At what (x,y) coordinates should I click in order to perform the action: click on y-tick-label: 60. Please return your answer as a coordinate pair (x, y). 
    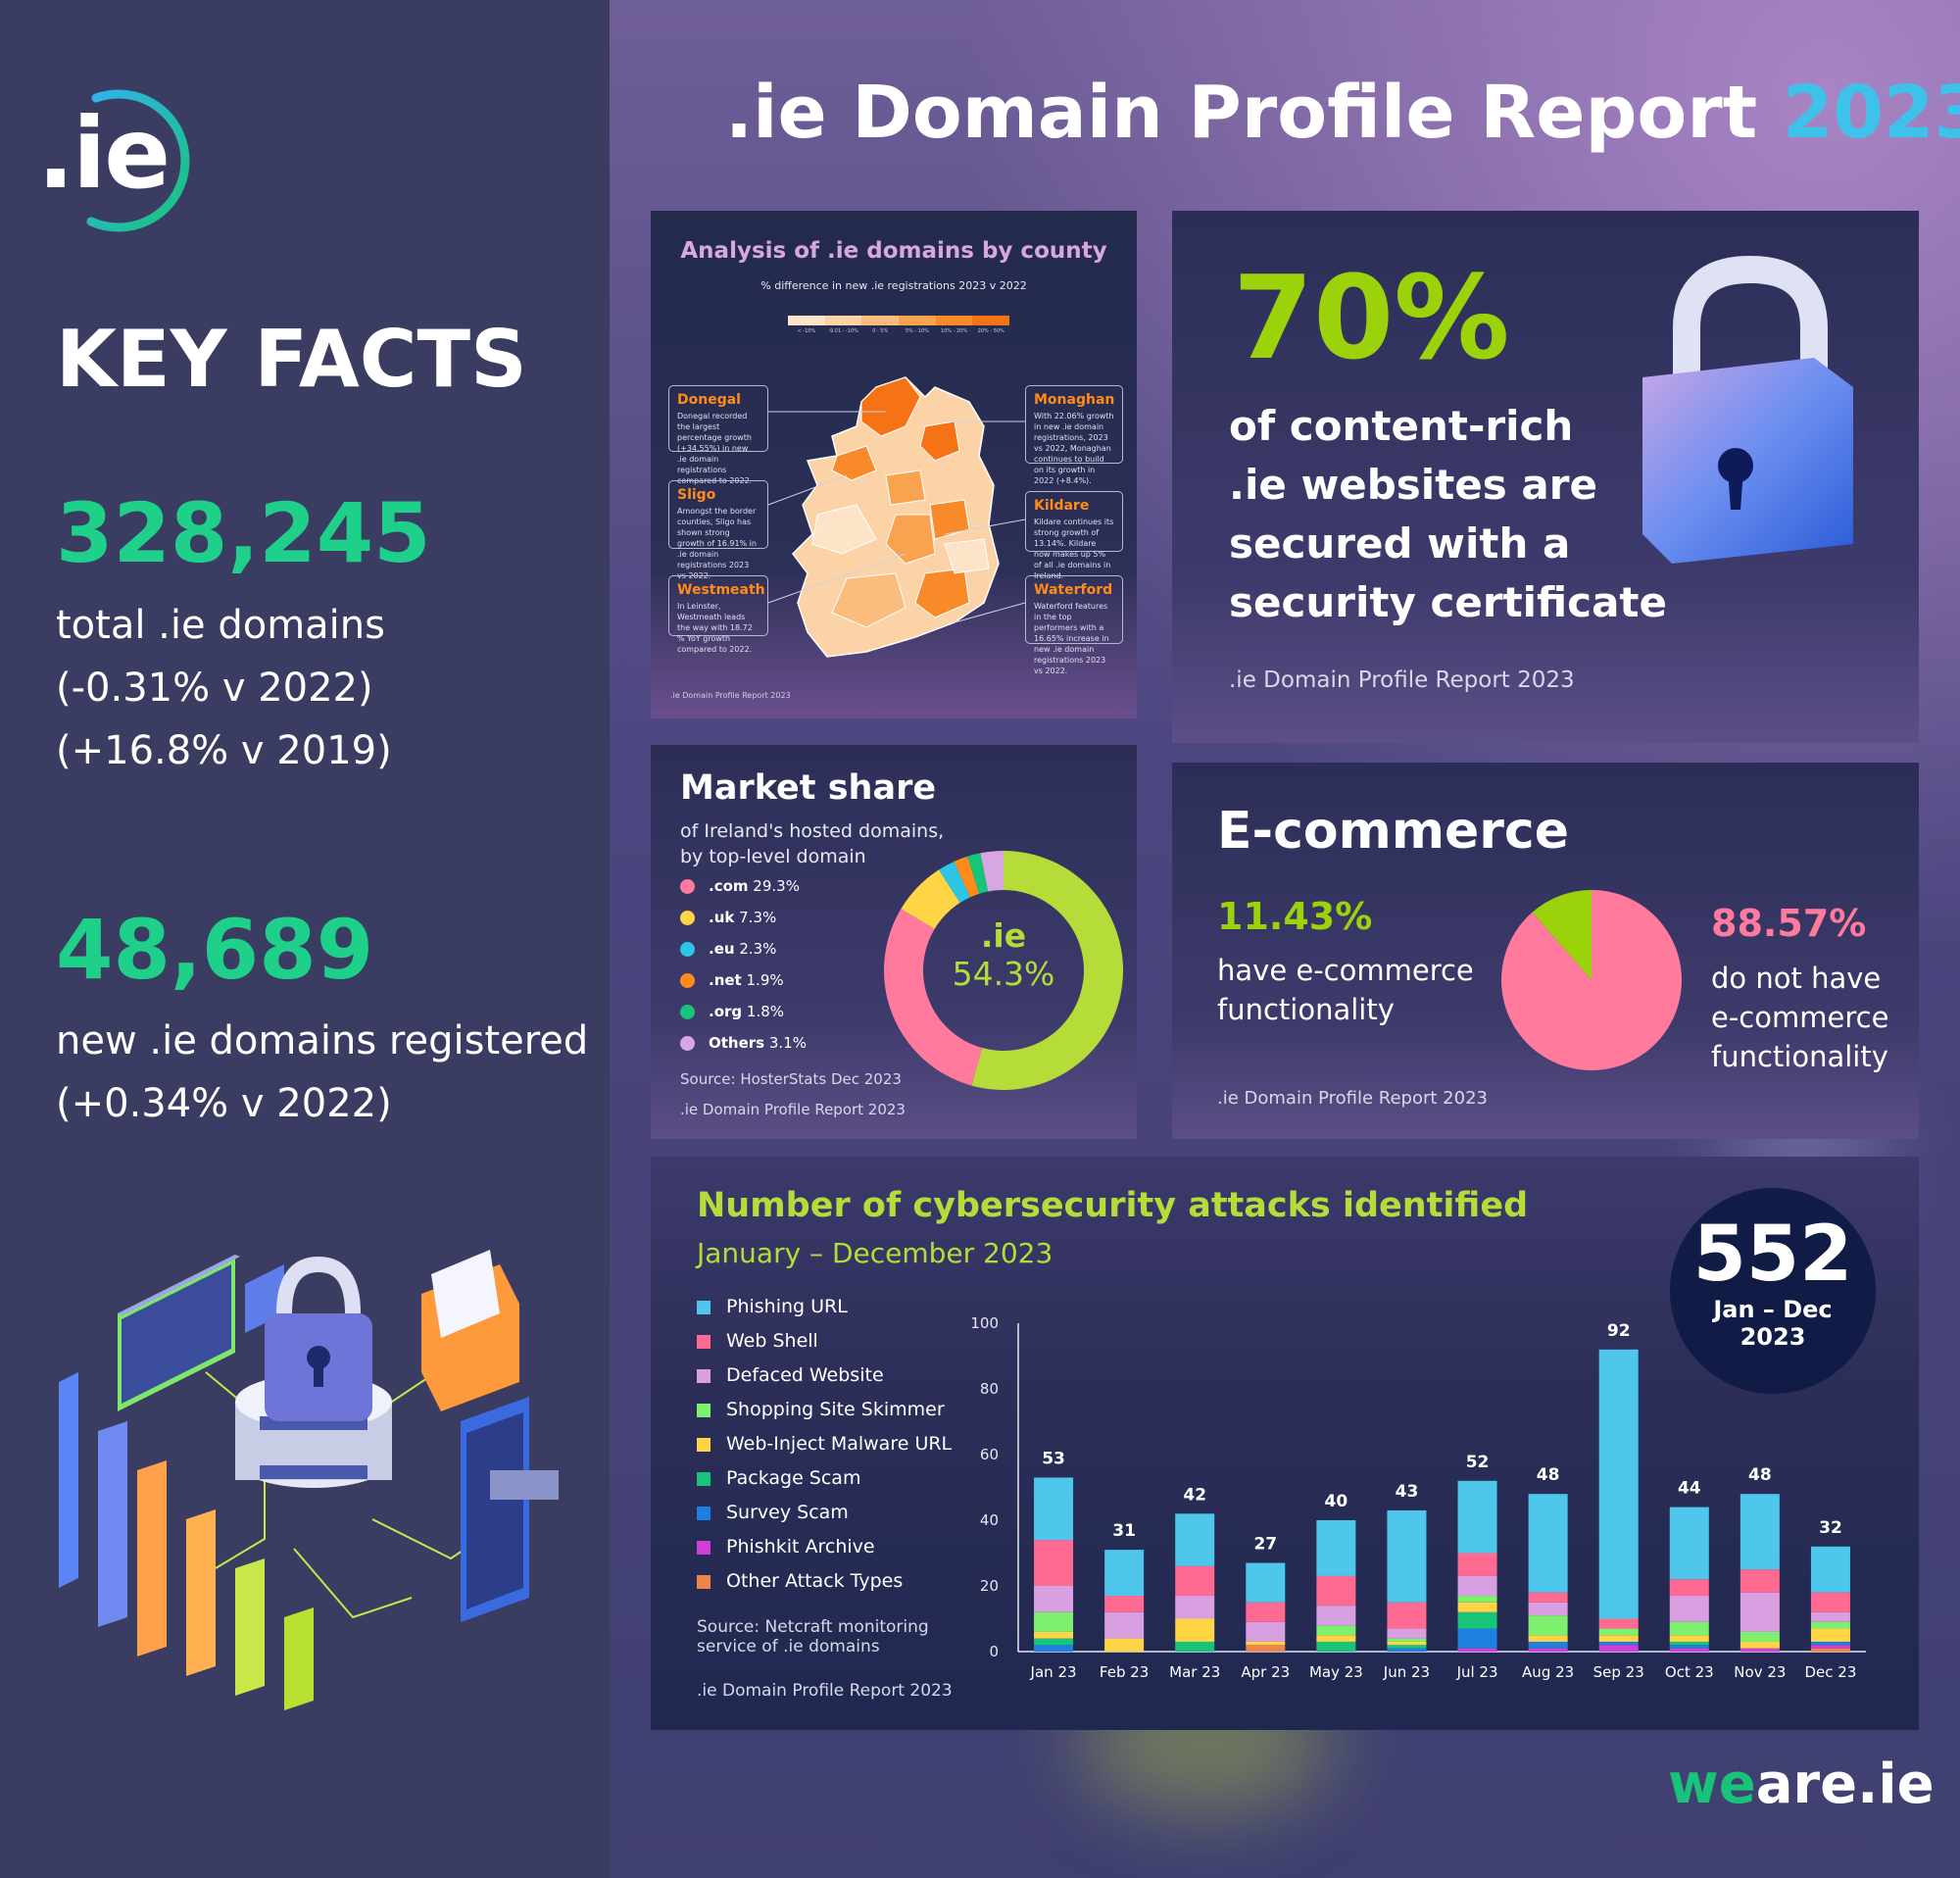
    Looking at the image, I should click on (989, 1454).